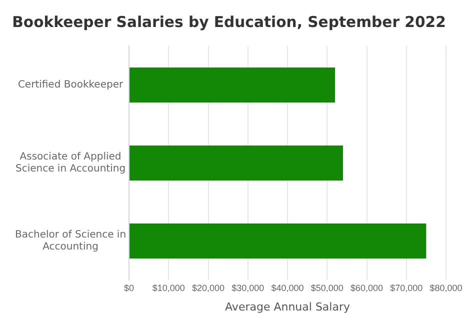 This screenshot has width=474, height=326. What do you see at coordinates (287, 307) in the screenshot?
I see `x-axis-title: Average Annual Salary` at bounding box center [287, 307].